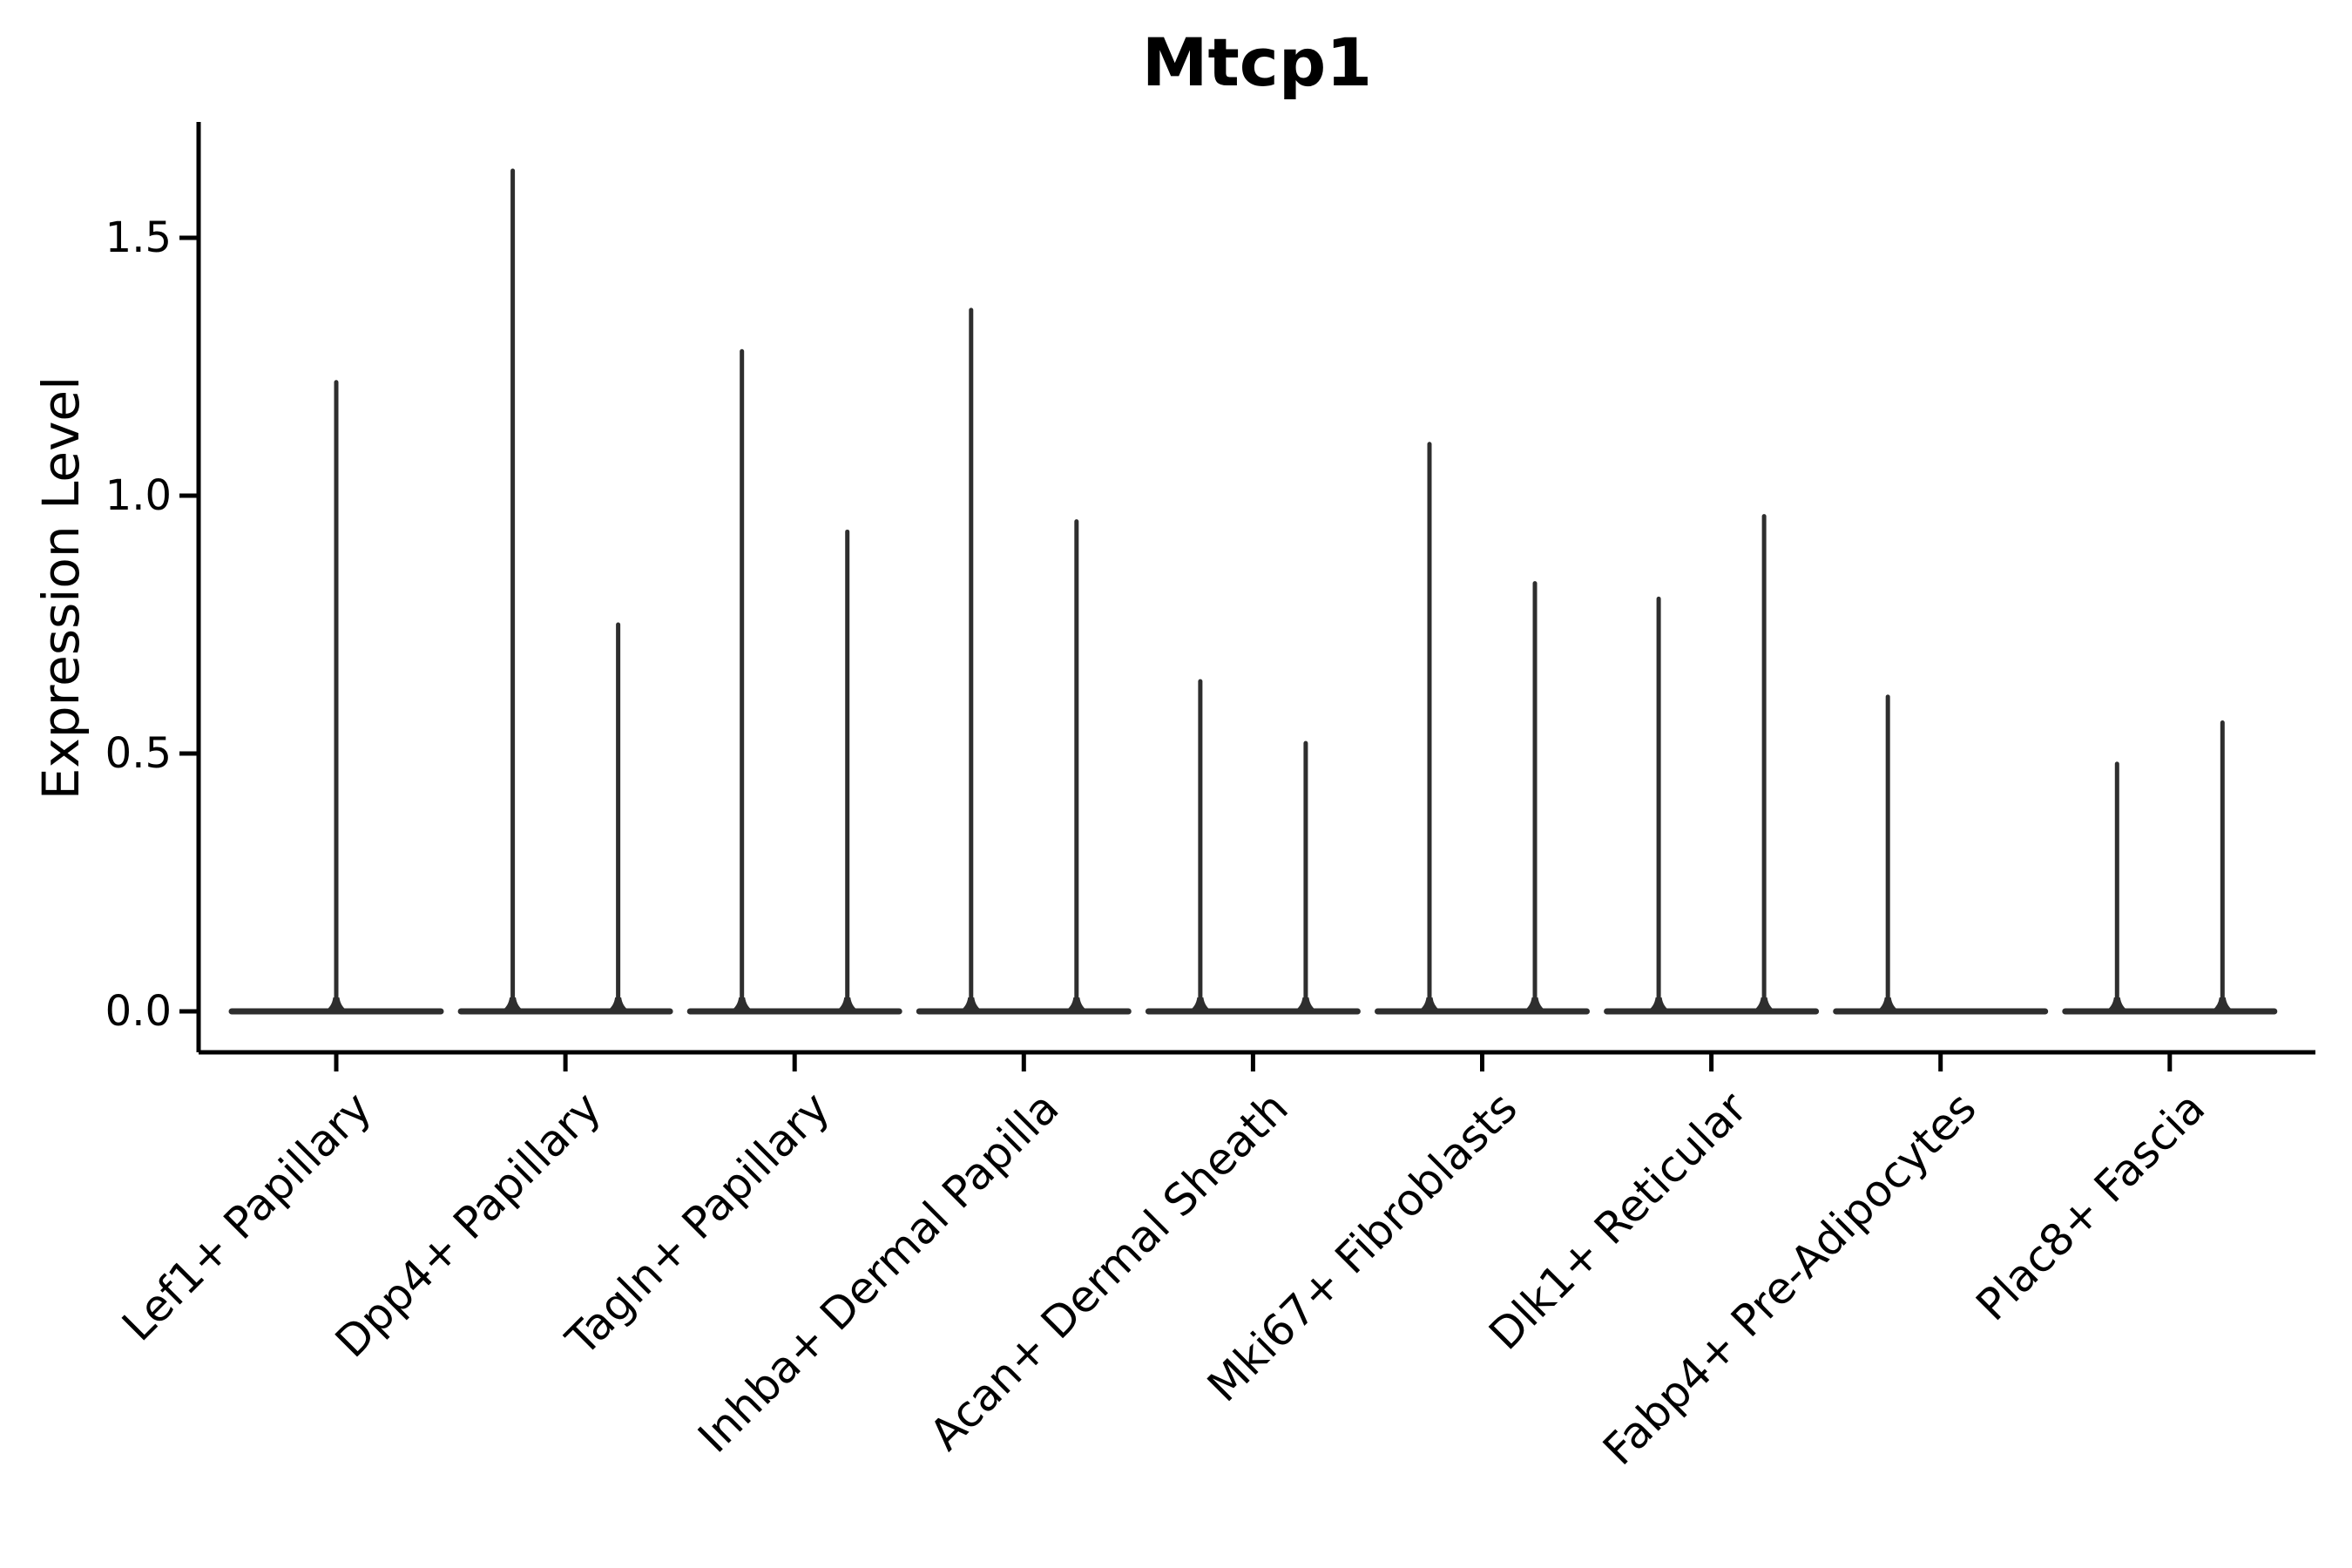  What do you see at coordinates (138, 238) in the screenshot?
I see `y-tick-label: 1.5` at bounding box center [138, 238].